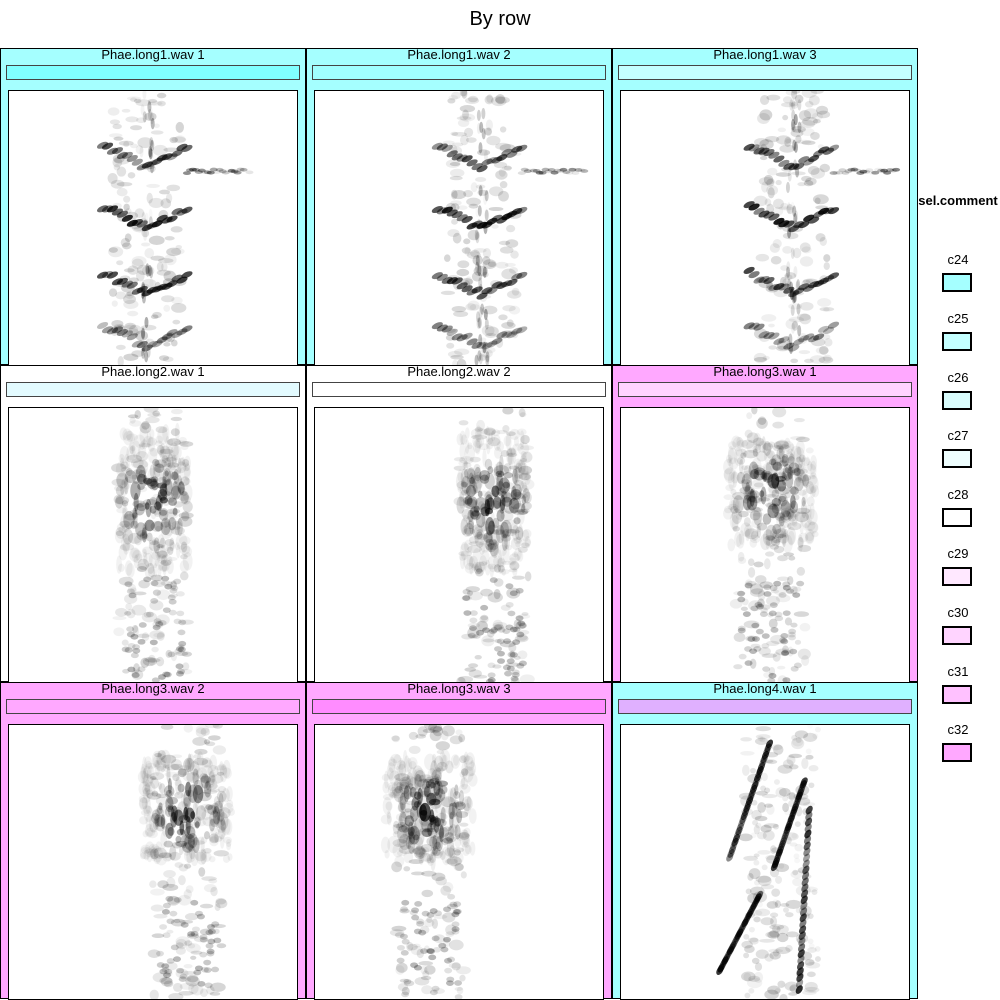  What do you see at coordinates (459, 228) in the screenshot?
I see `spectrogram` at bounding box center [459, 228].